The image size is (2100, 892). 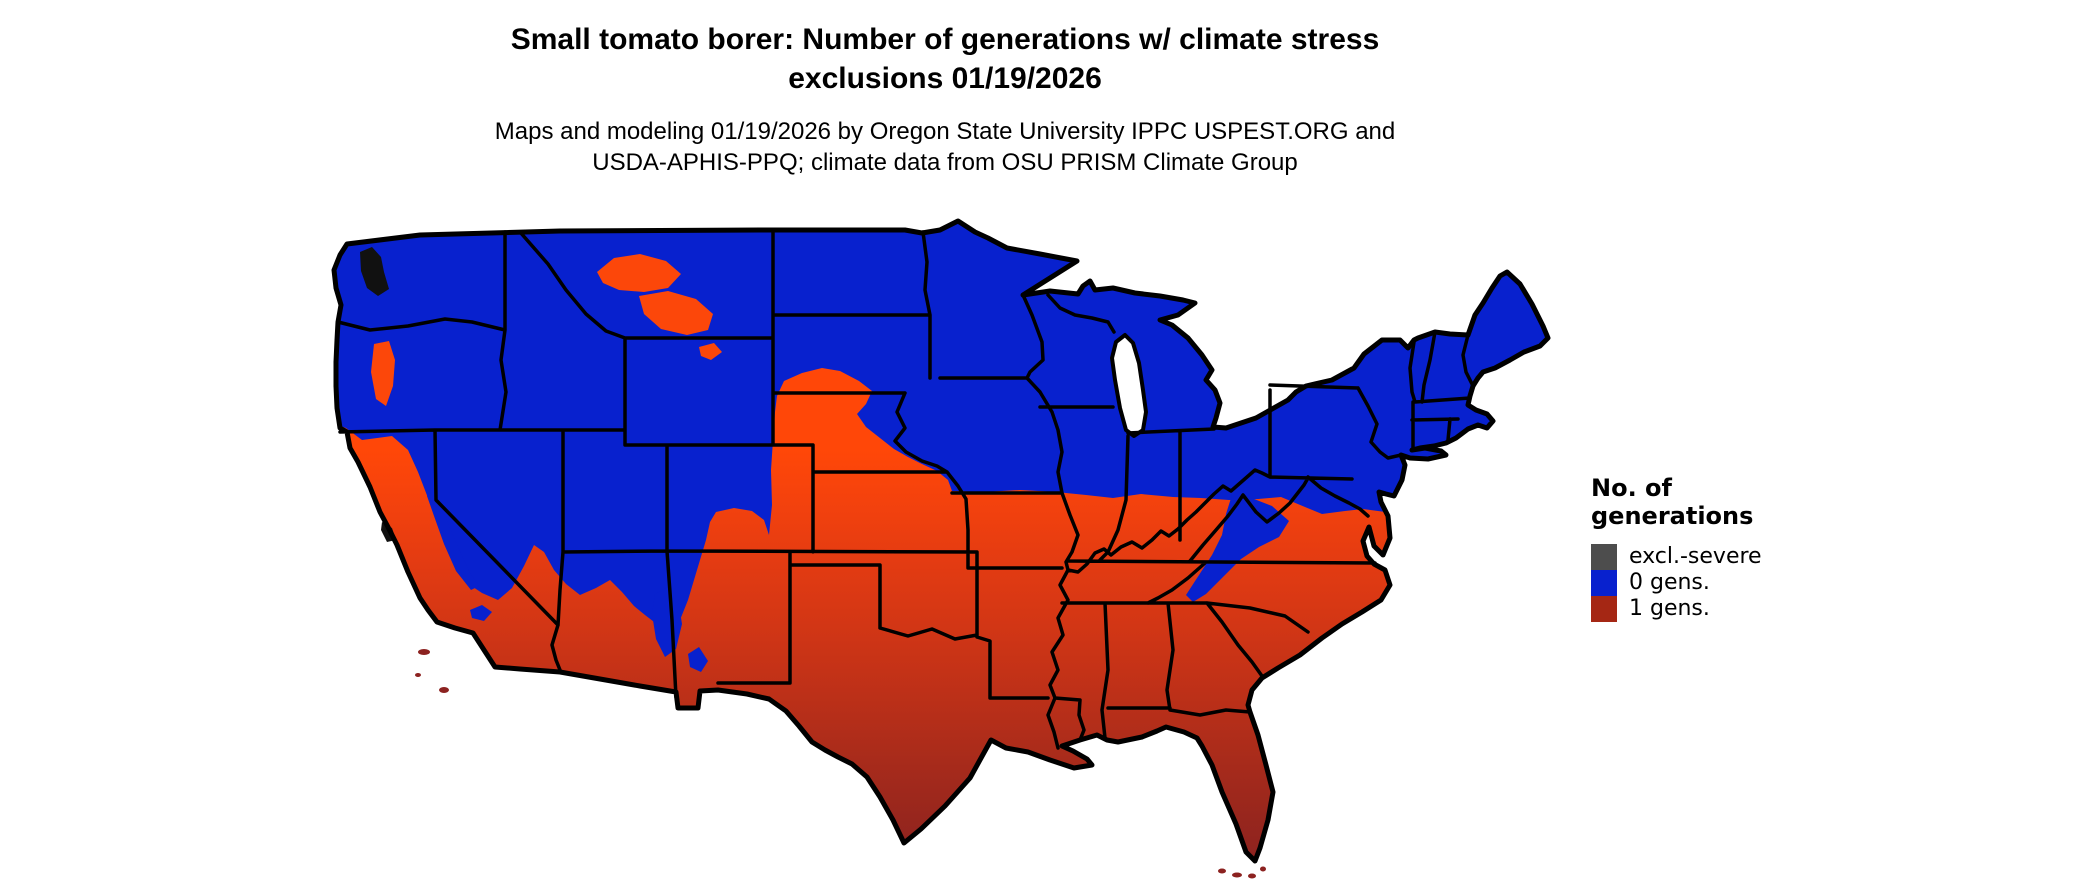 I want to click on map-title-line2: exclusions 01/19/2026, so click(x=945, y=78).